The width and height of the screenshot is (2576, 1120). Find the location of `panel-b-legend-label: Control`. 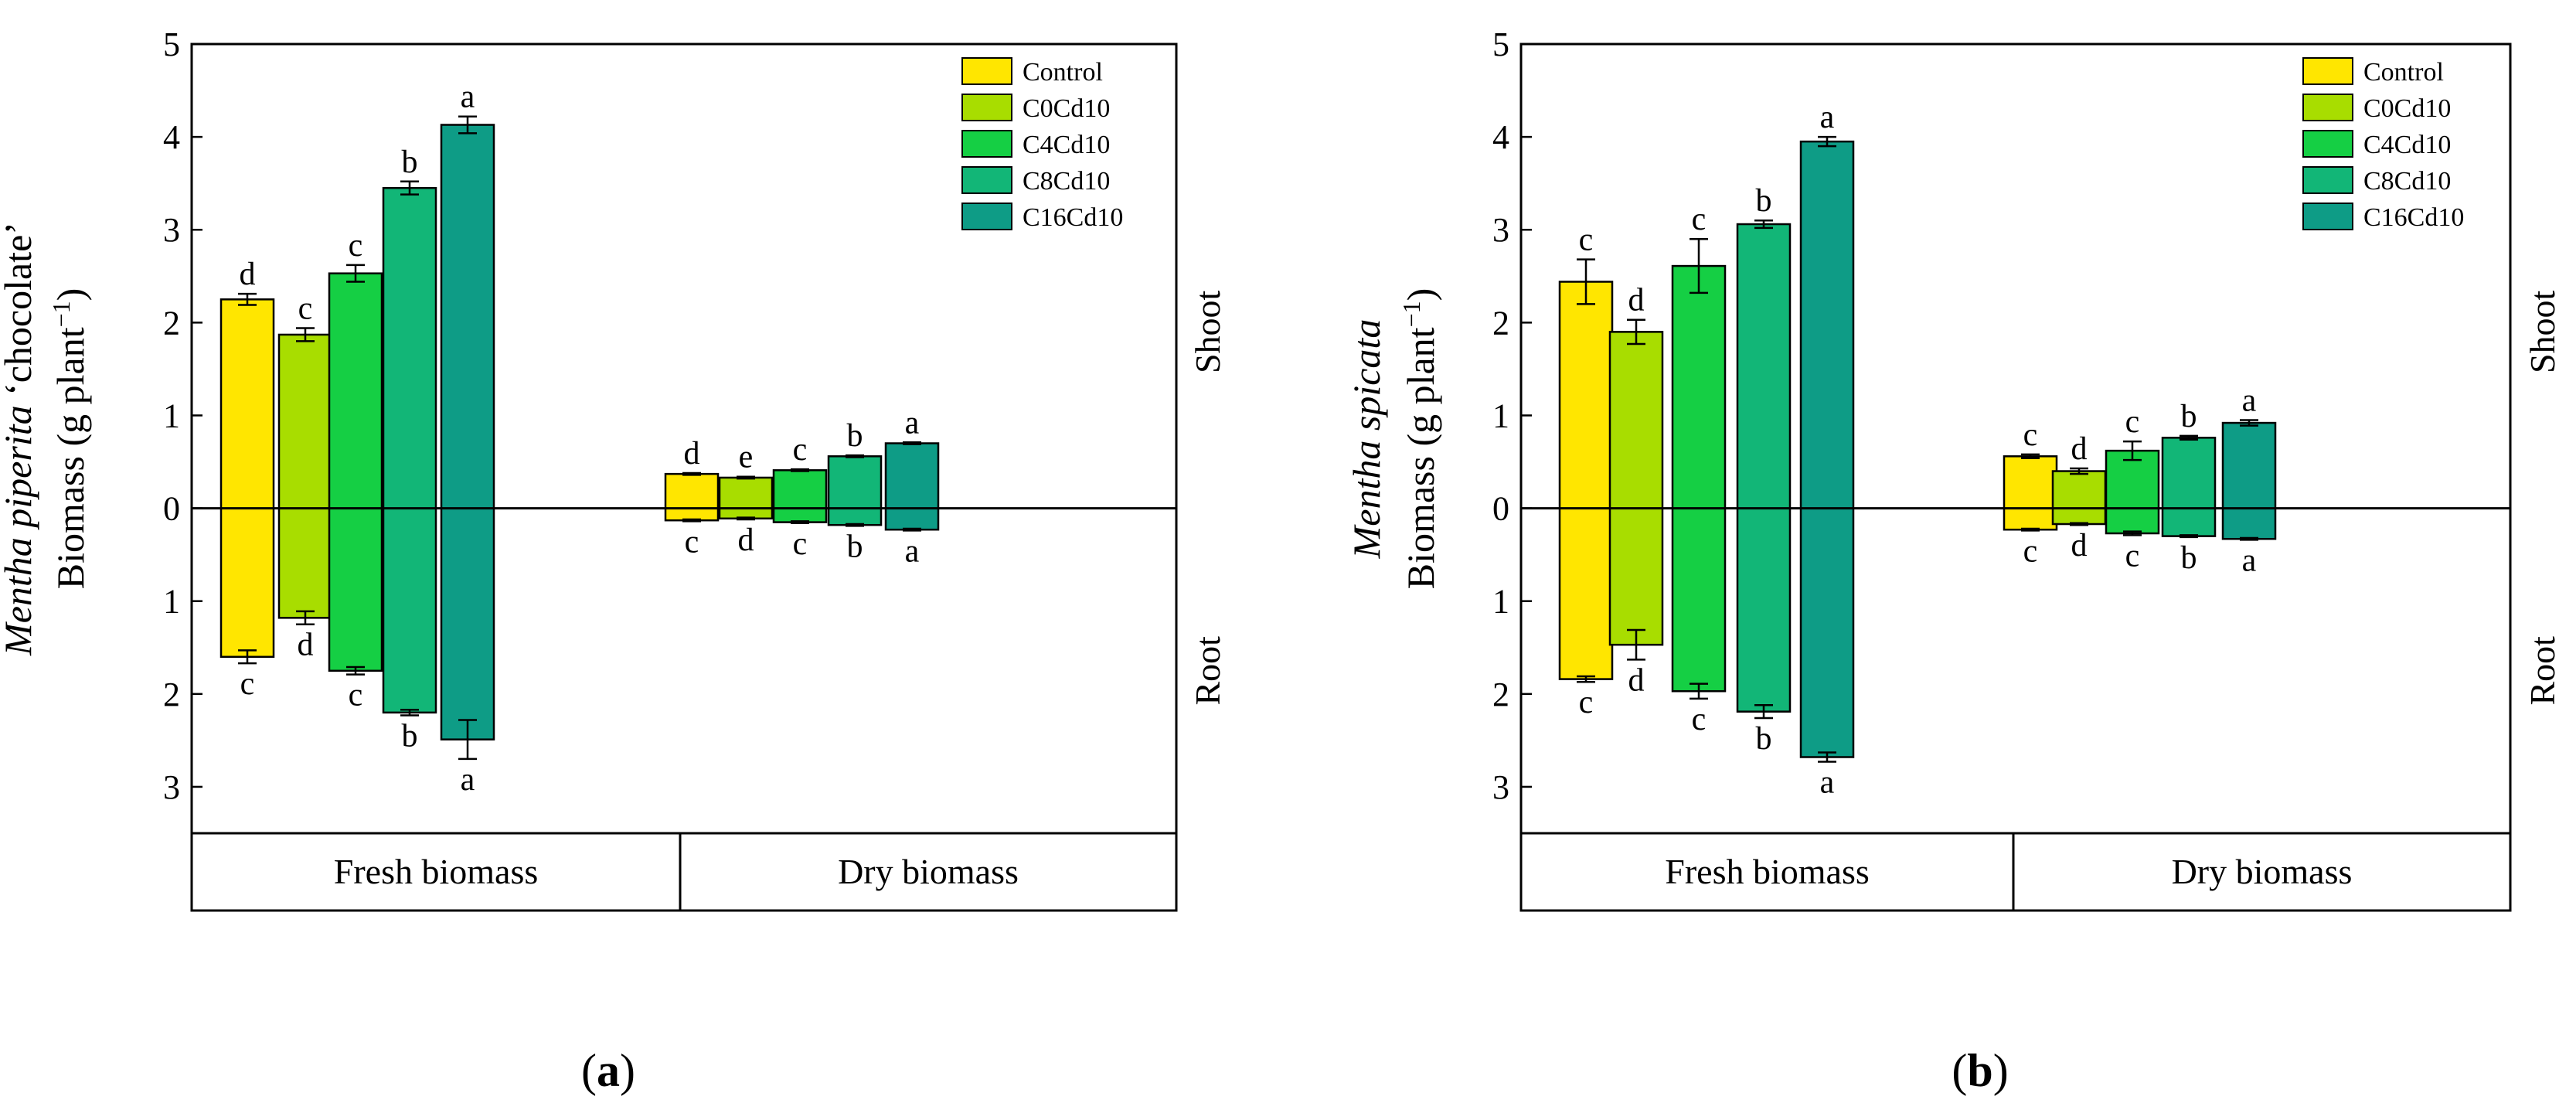

panel-b-legend-label: Control is located at coordinates (2403, 72).